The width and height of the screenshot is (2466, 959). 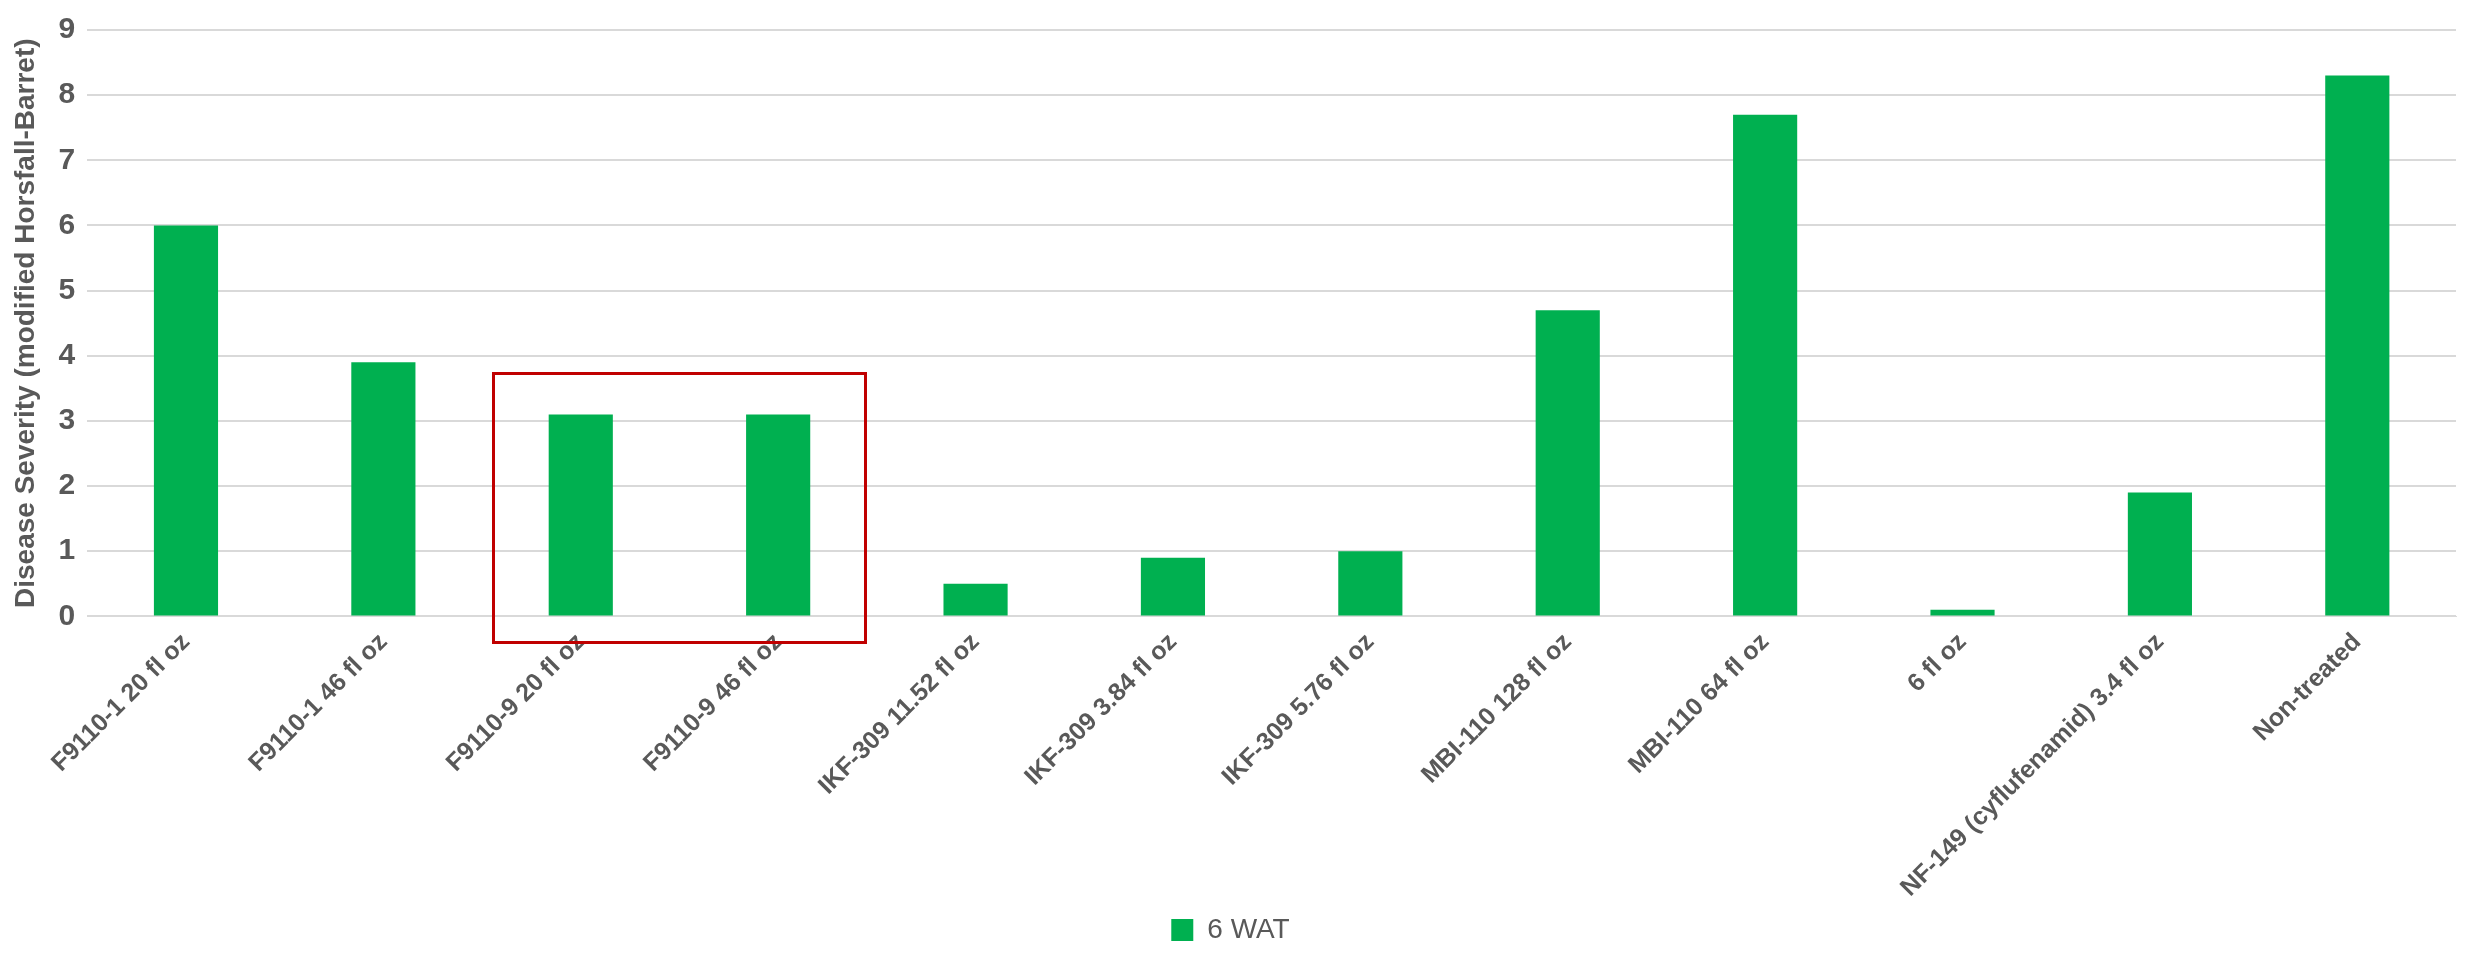 I want to click on y-tick-label: 3, so click(x=67, y=419).